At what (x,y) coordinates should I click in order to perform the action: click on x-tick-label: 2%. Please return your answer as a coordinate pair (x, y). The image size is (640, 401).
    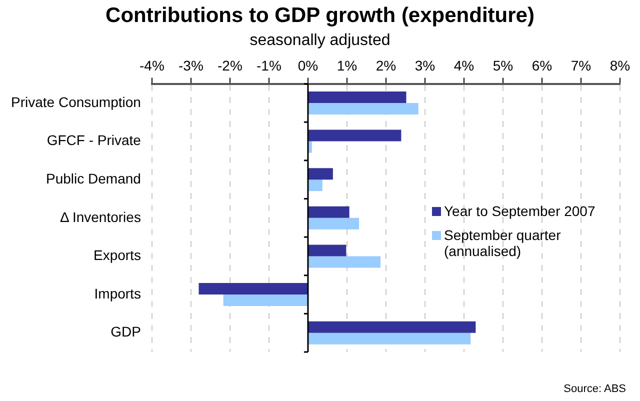
    Looking at the image, I should click on (386, 65).